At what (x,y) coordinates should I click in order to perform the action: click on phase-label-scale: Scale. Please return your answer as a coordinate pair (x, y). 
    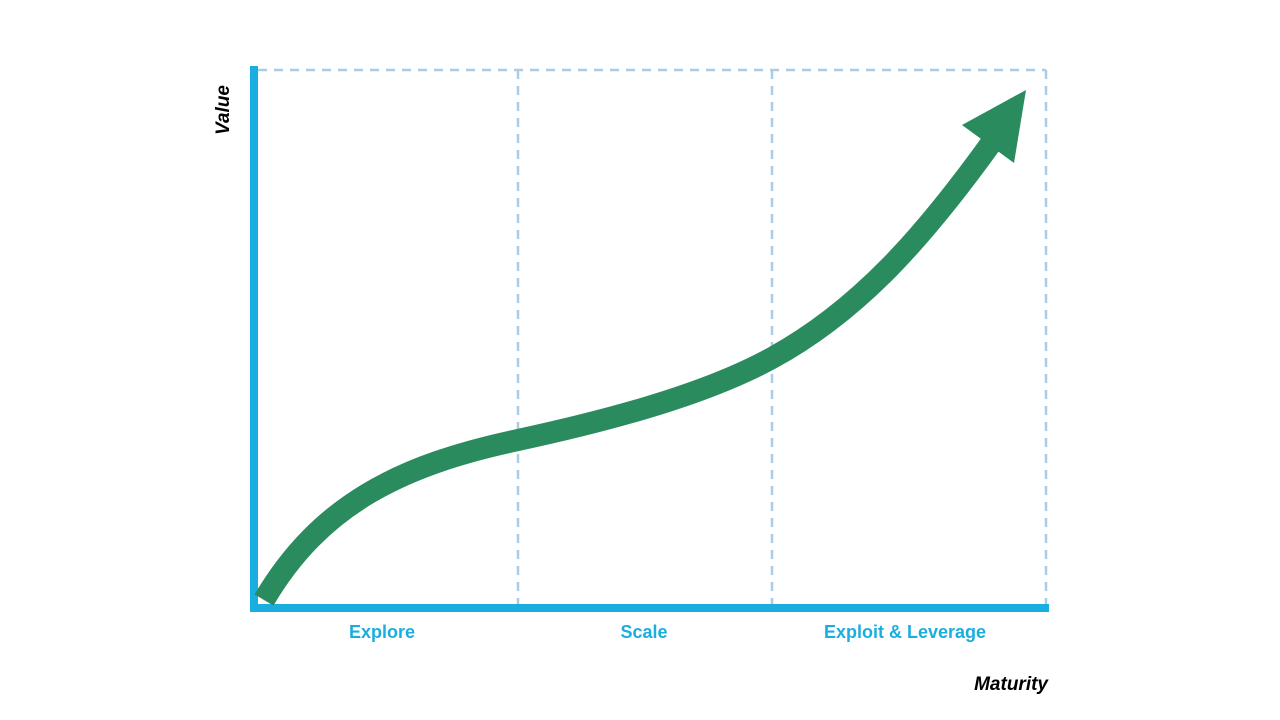
    Looking at the image, I should click on (644, 632).